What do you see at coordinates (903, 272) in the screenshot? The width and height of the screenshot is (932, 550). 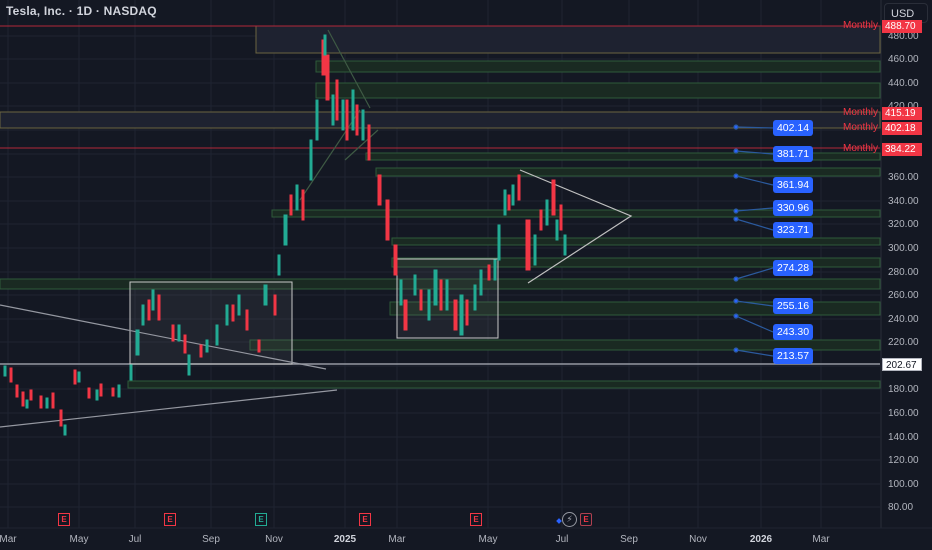 I see `price-tick: 280.00` at bounding box center [903, 272].